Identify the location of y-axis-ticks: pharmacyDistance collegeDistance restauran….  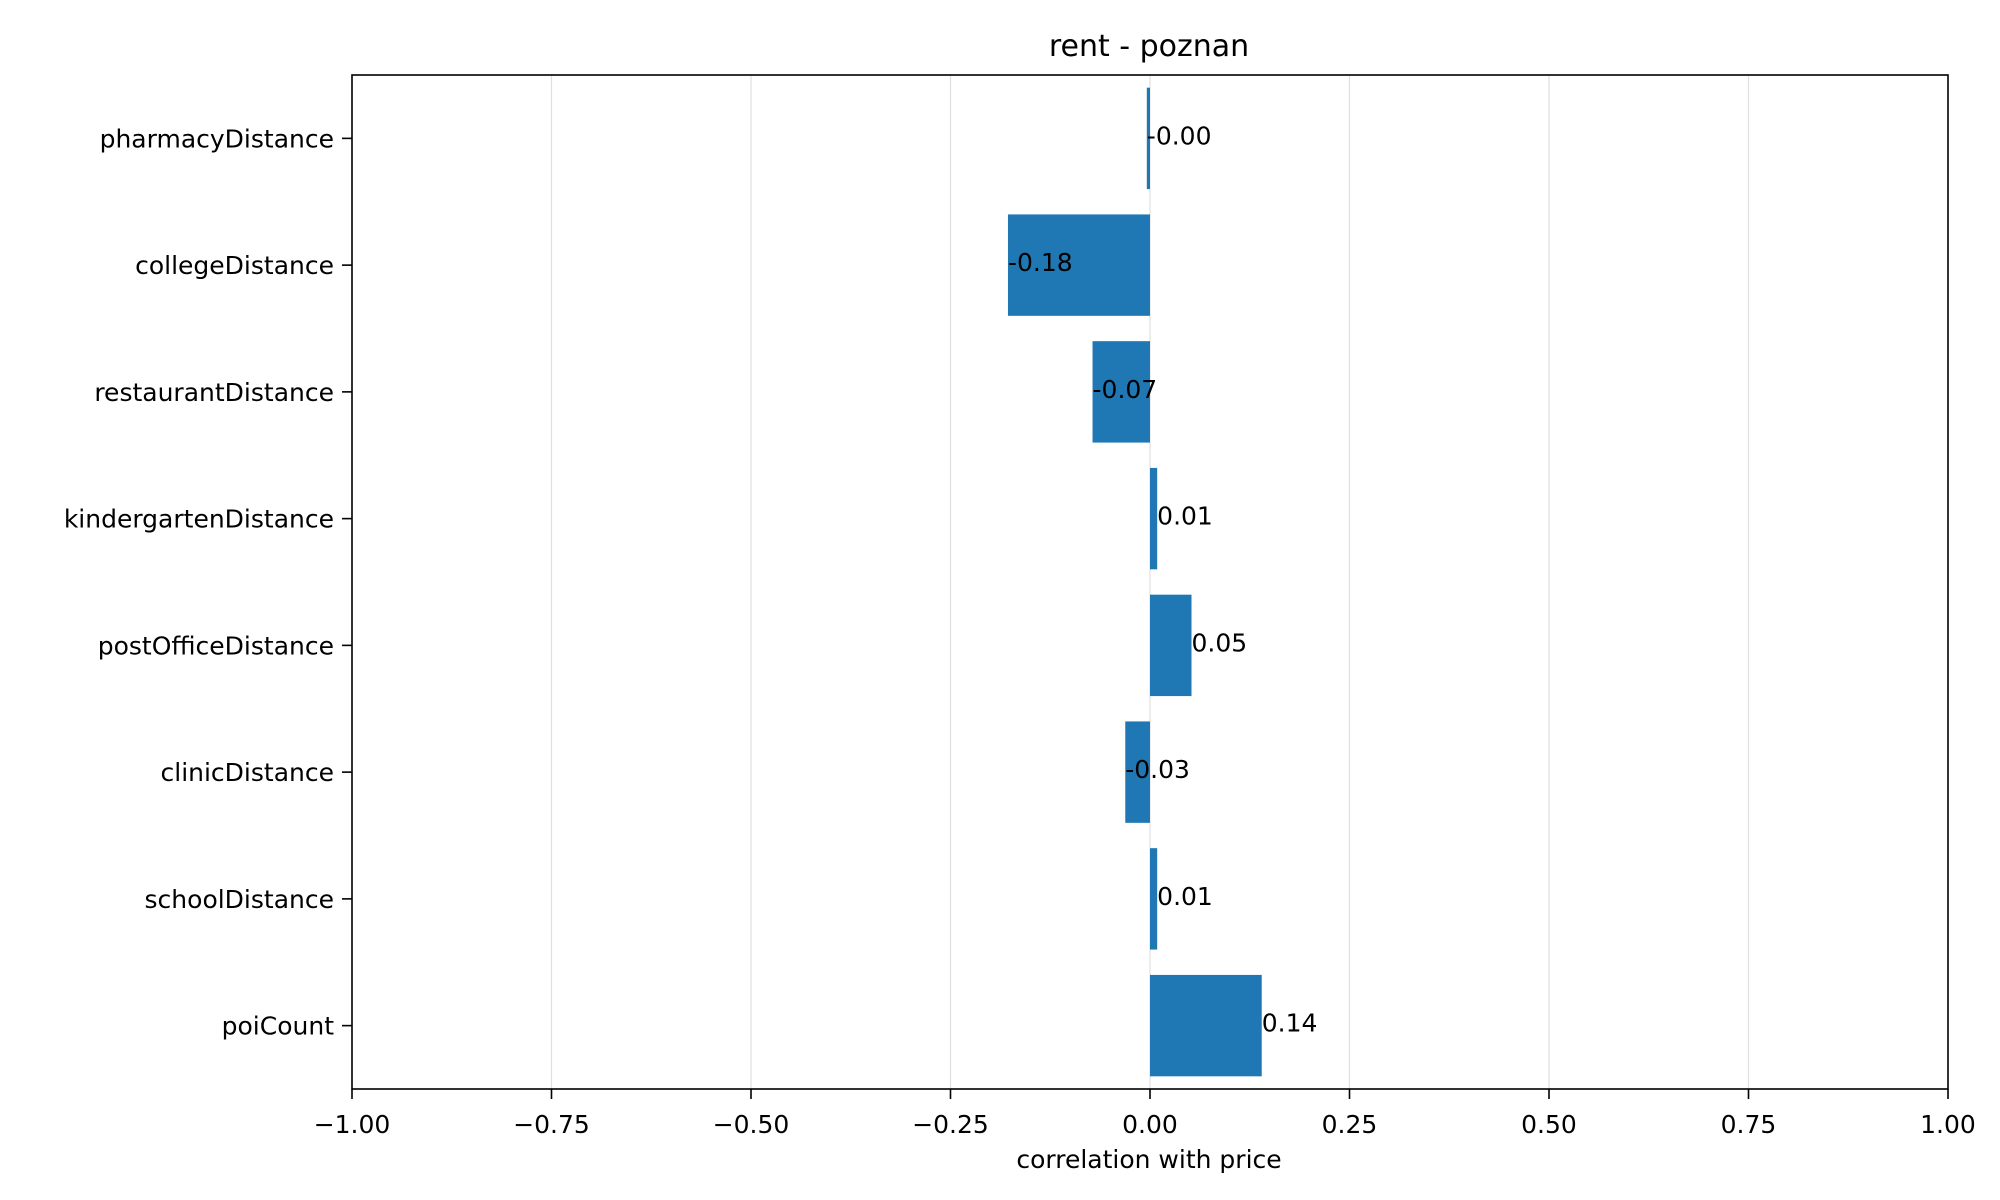
(208, 582).